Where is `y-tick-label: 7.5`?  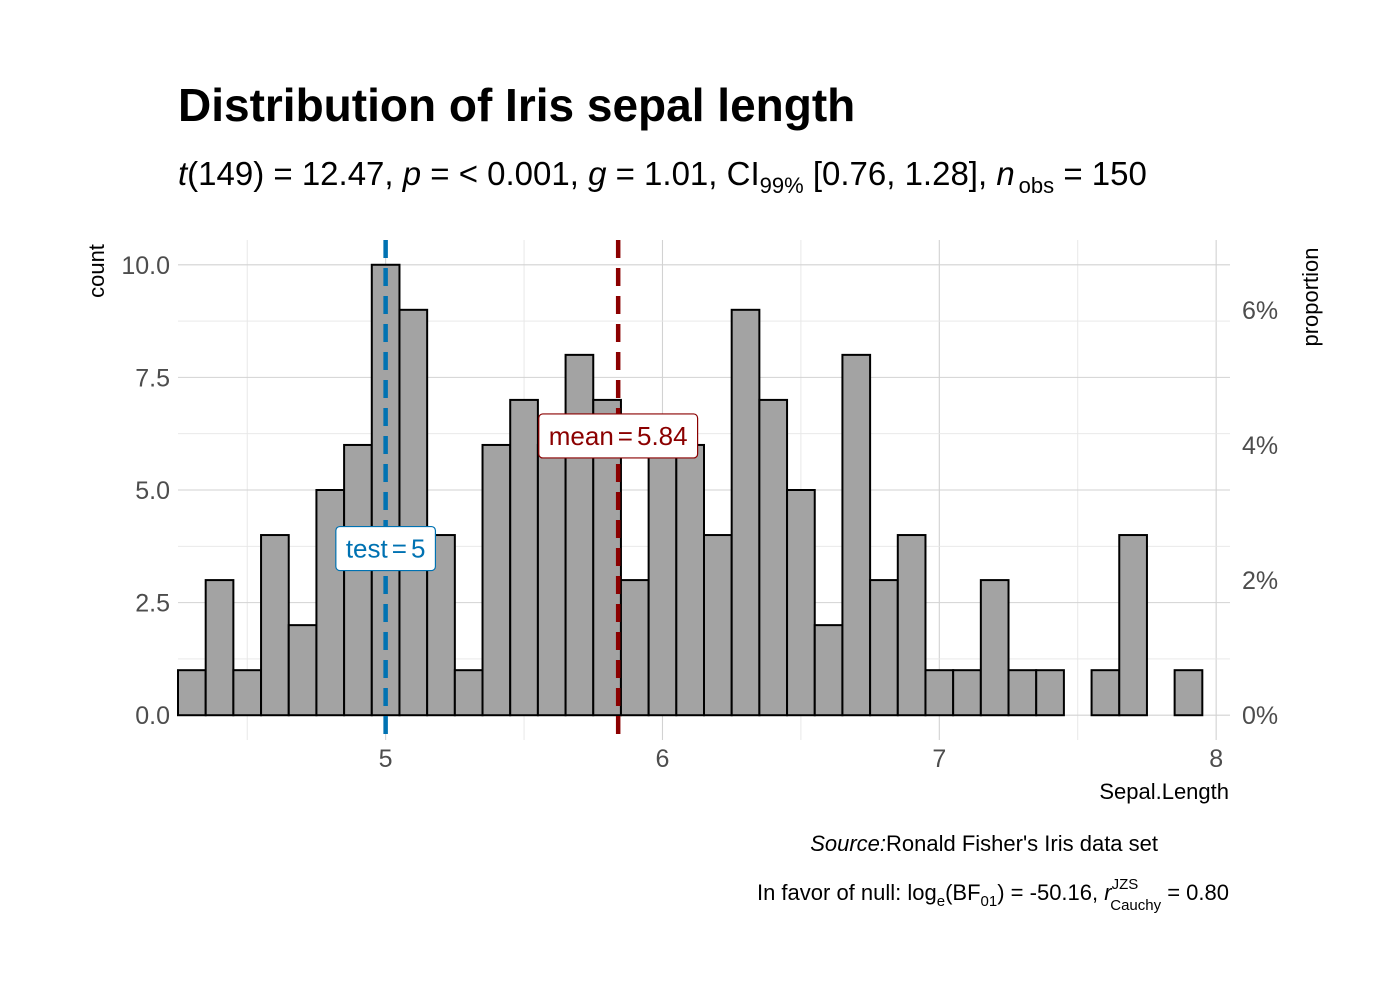
y-tick-label: 7.5 is located at coordinates (152, 378).